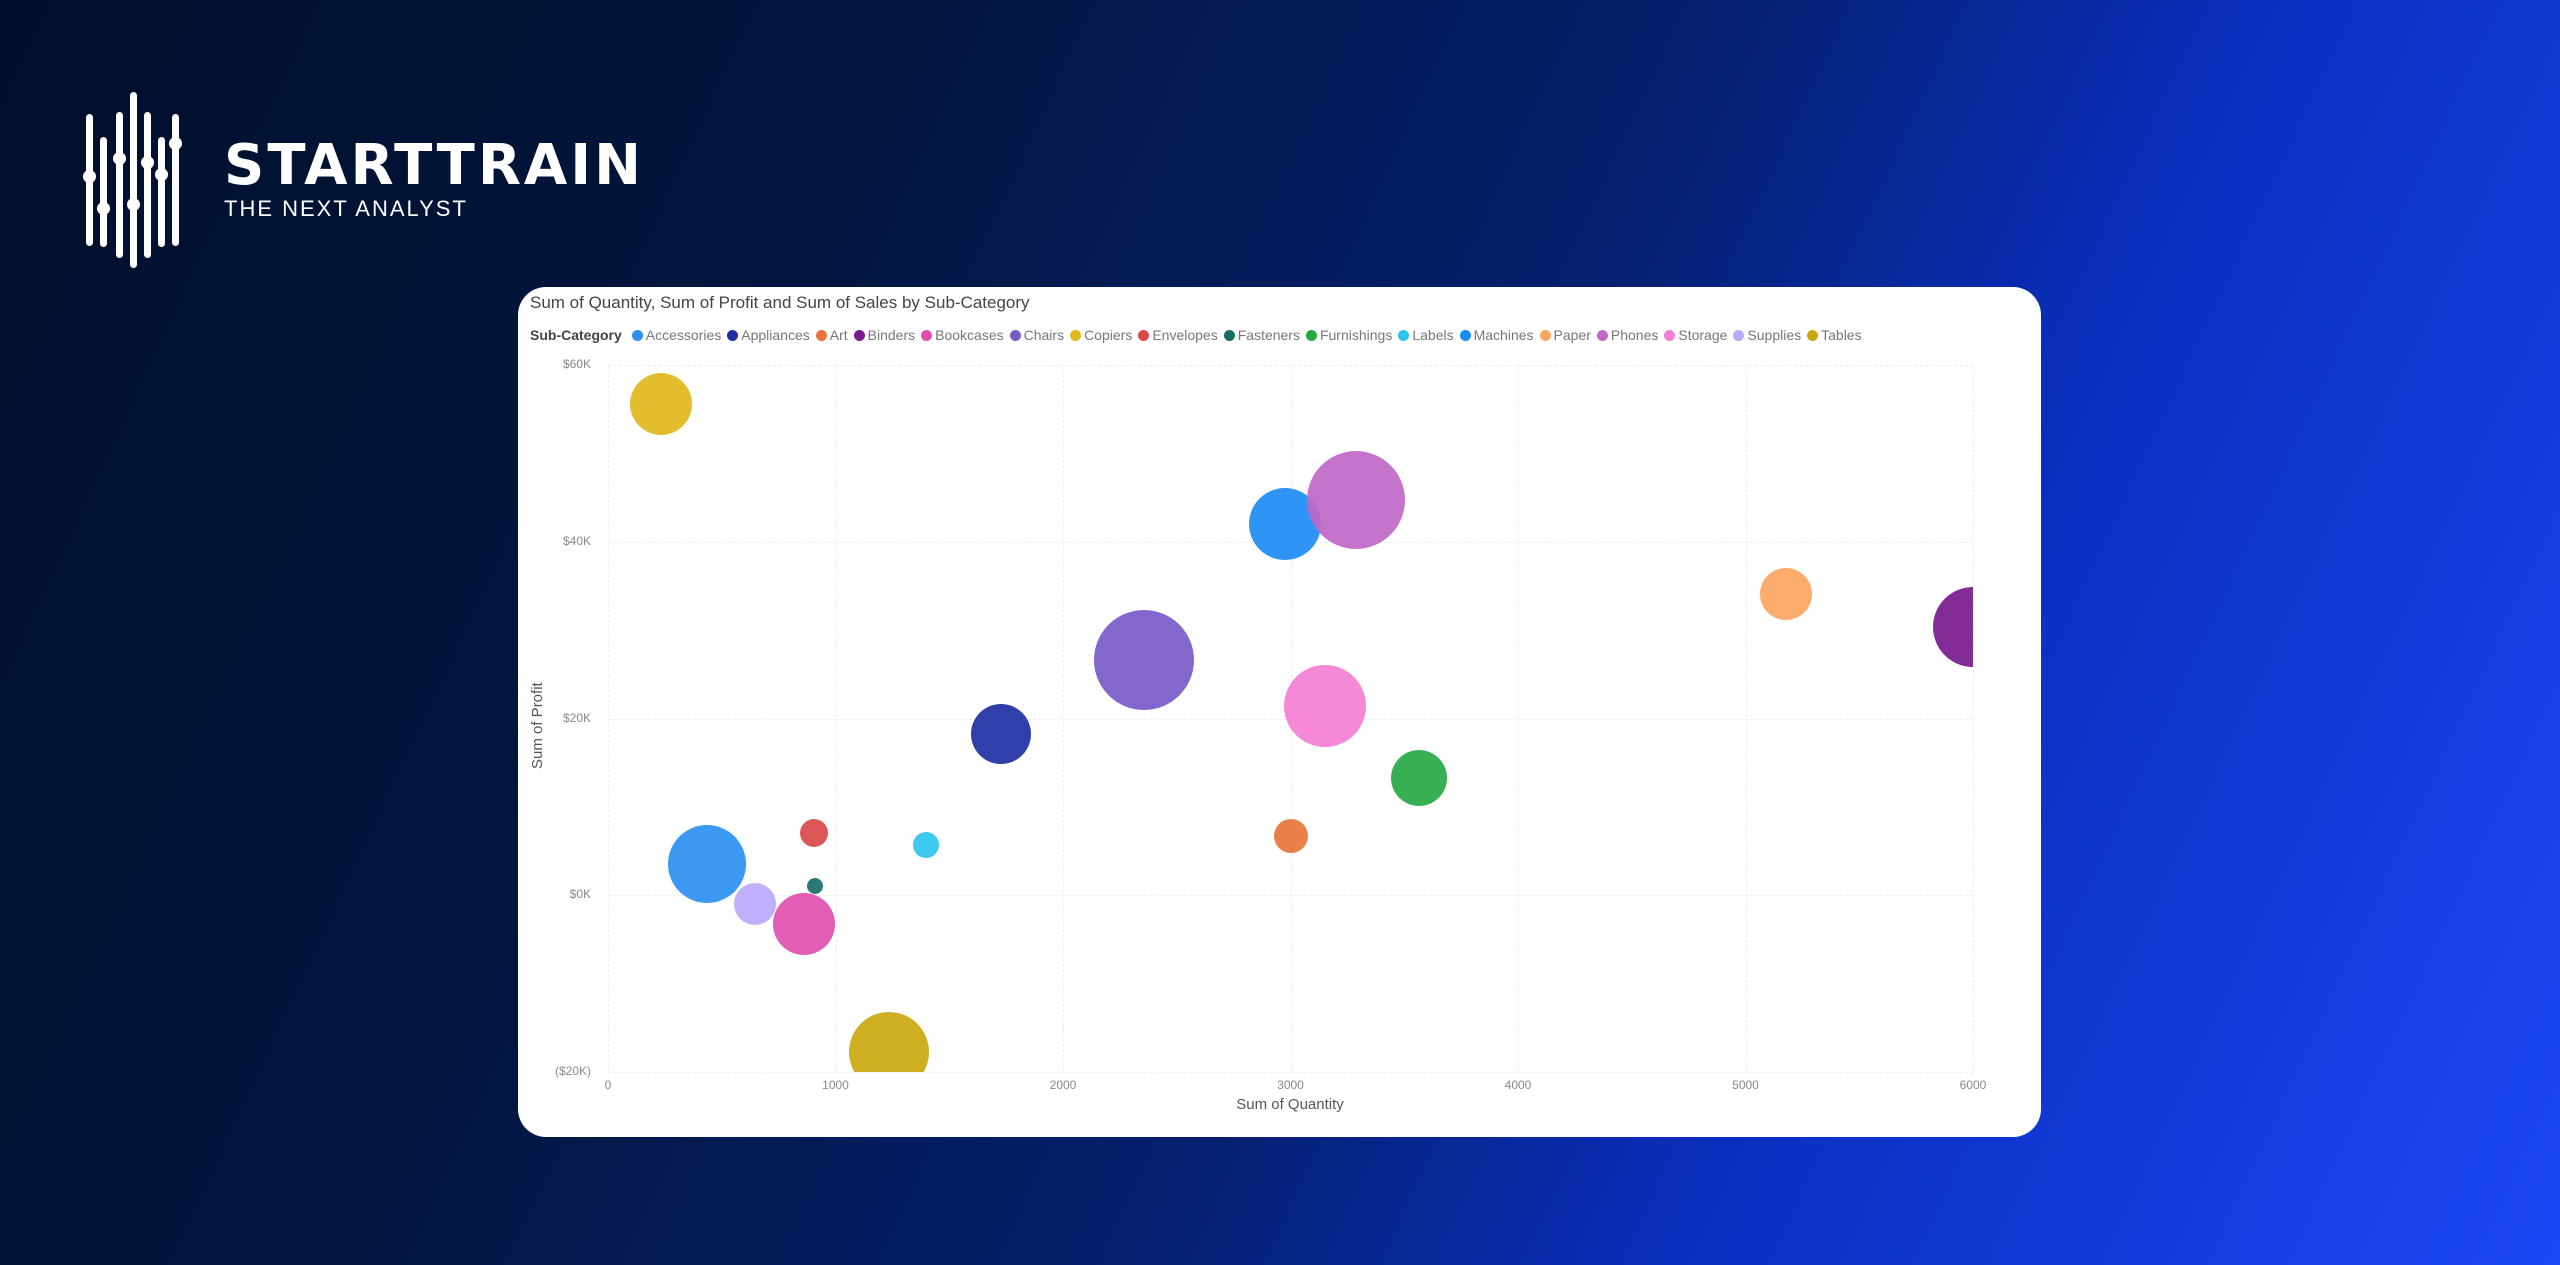 The image size is (2560, 1265). Describe the element at coordinates (1000, 733) in the screenshot. I see `bubble-appliances` at that location.